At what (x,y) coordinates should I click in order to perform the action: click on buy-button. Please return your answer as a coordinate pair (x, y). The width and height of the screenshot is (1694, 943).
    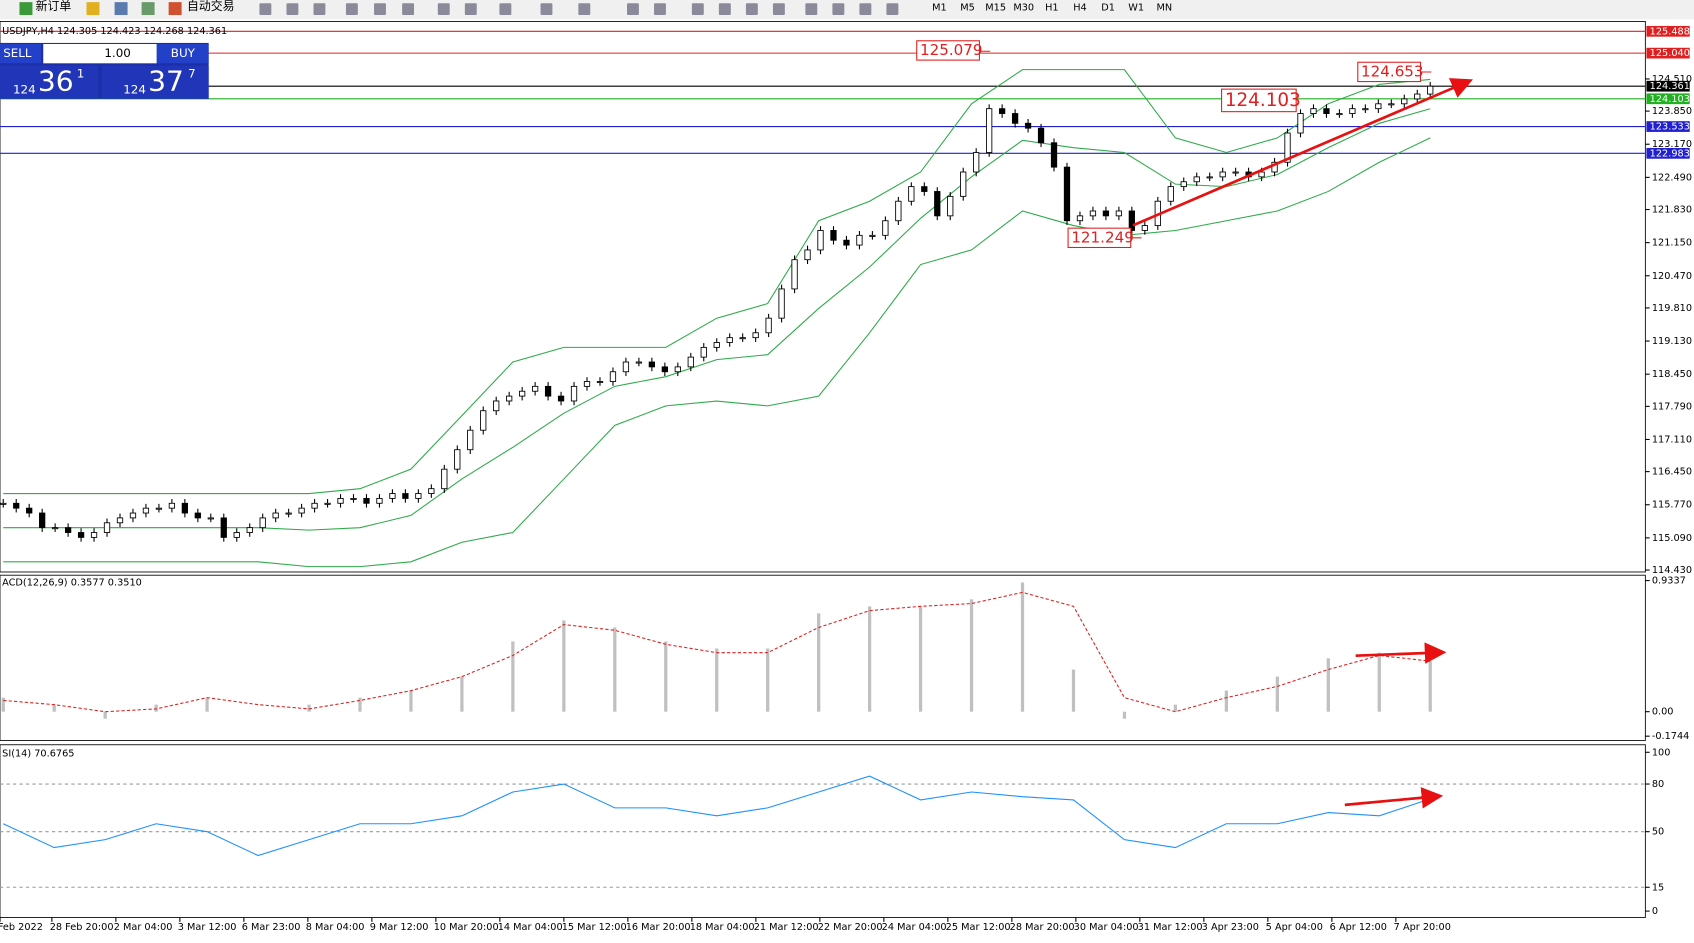
    Looking at the image, I should click on (182, 53).